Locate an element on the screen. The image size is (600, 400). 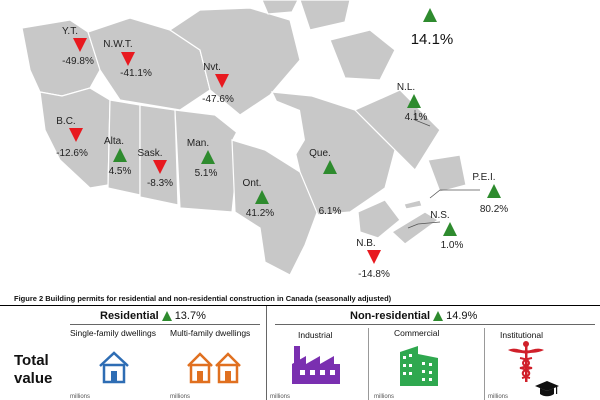
caduceus-icon is located at coordinates (526, 361).